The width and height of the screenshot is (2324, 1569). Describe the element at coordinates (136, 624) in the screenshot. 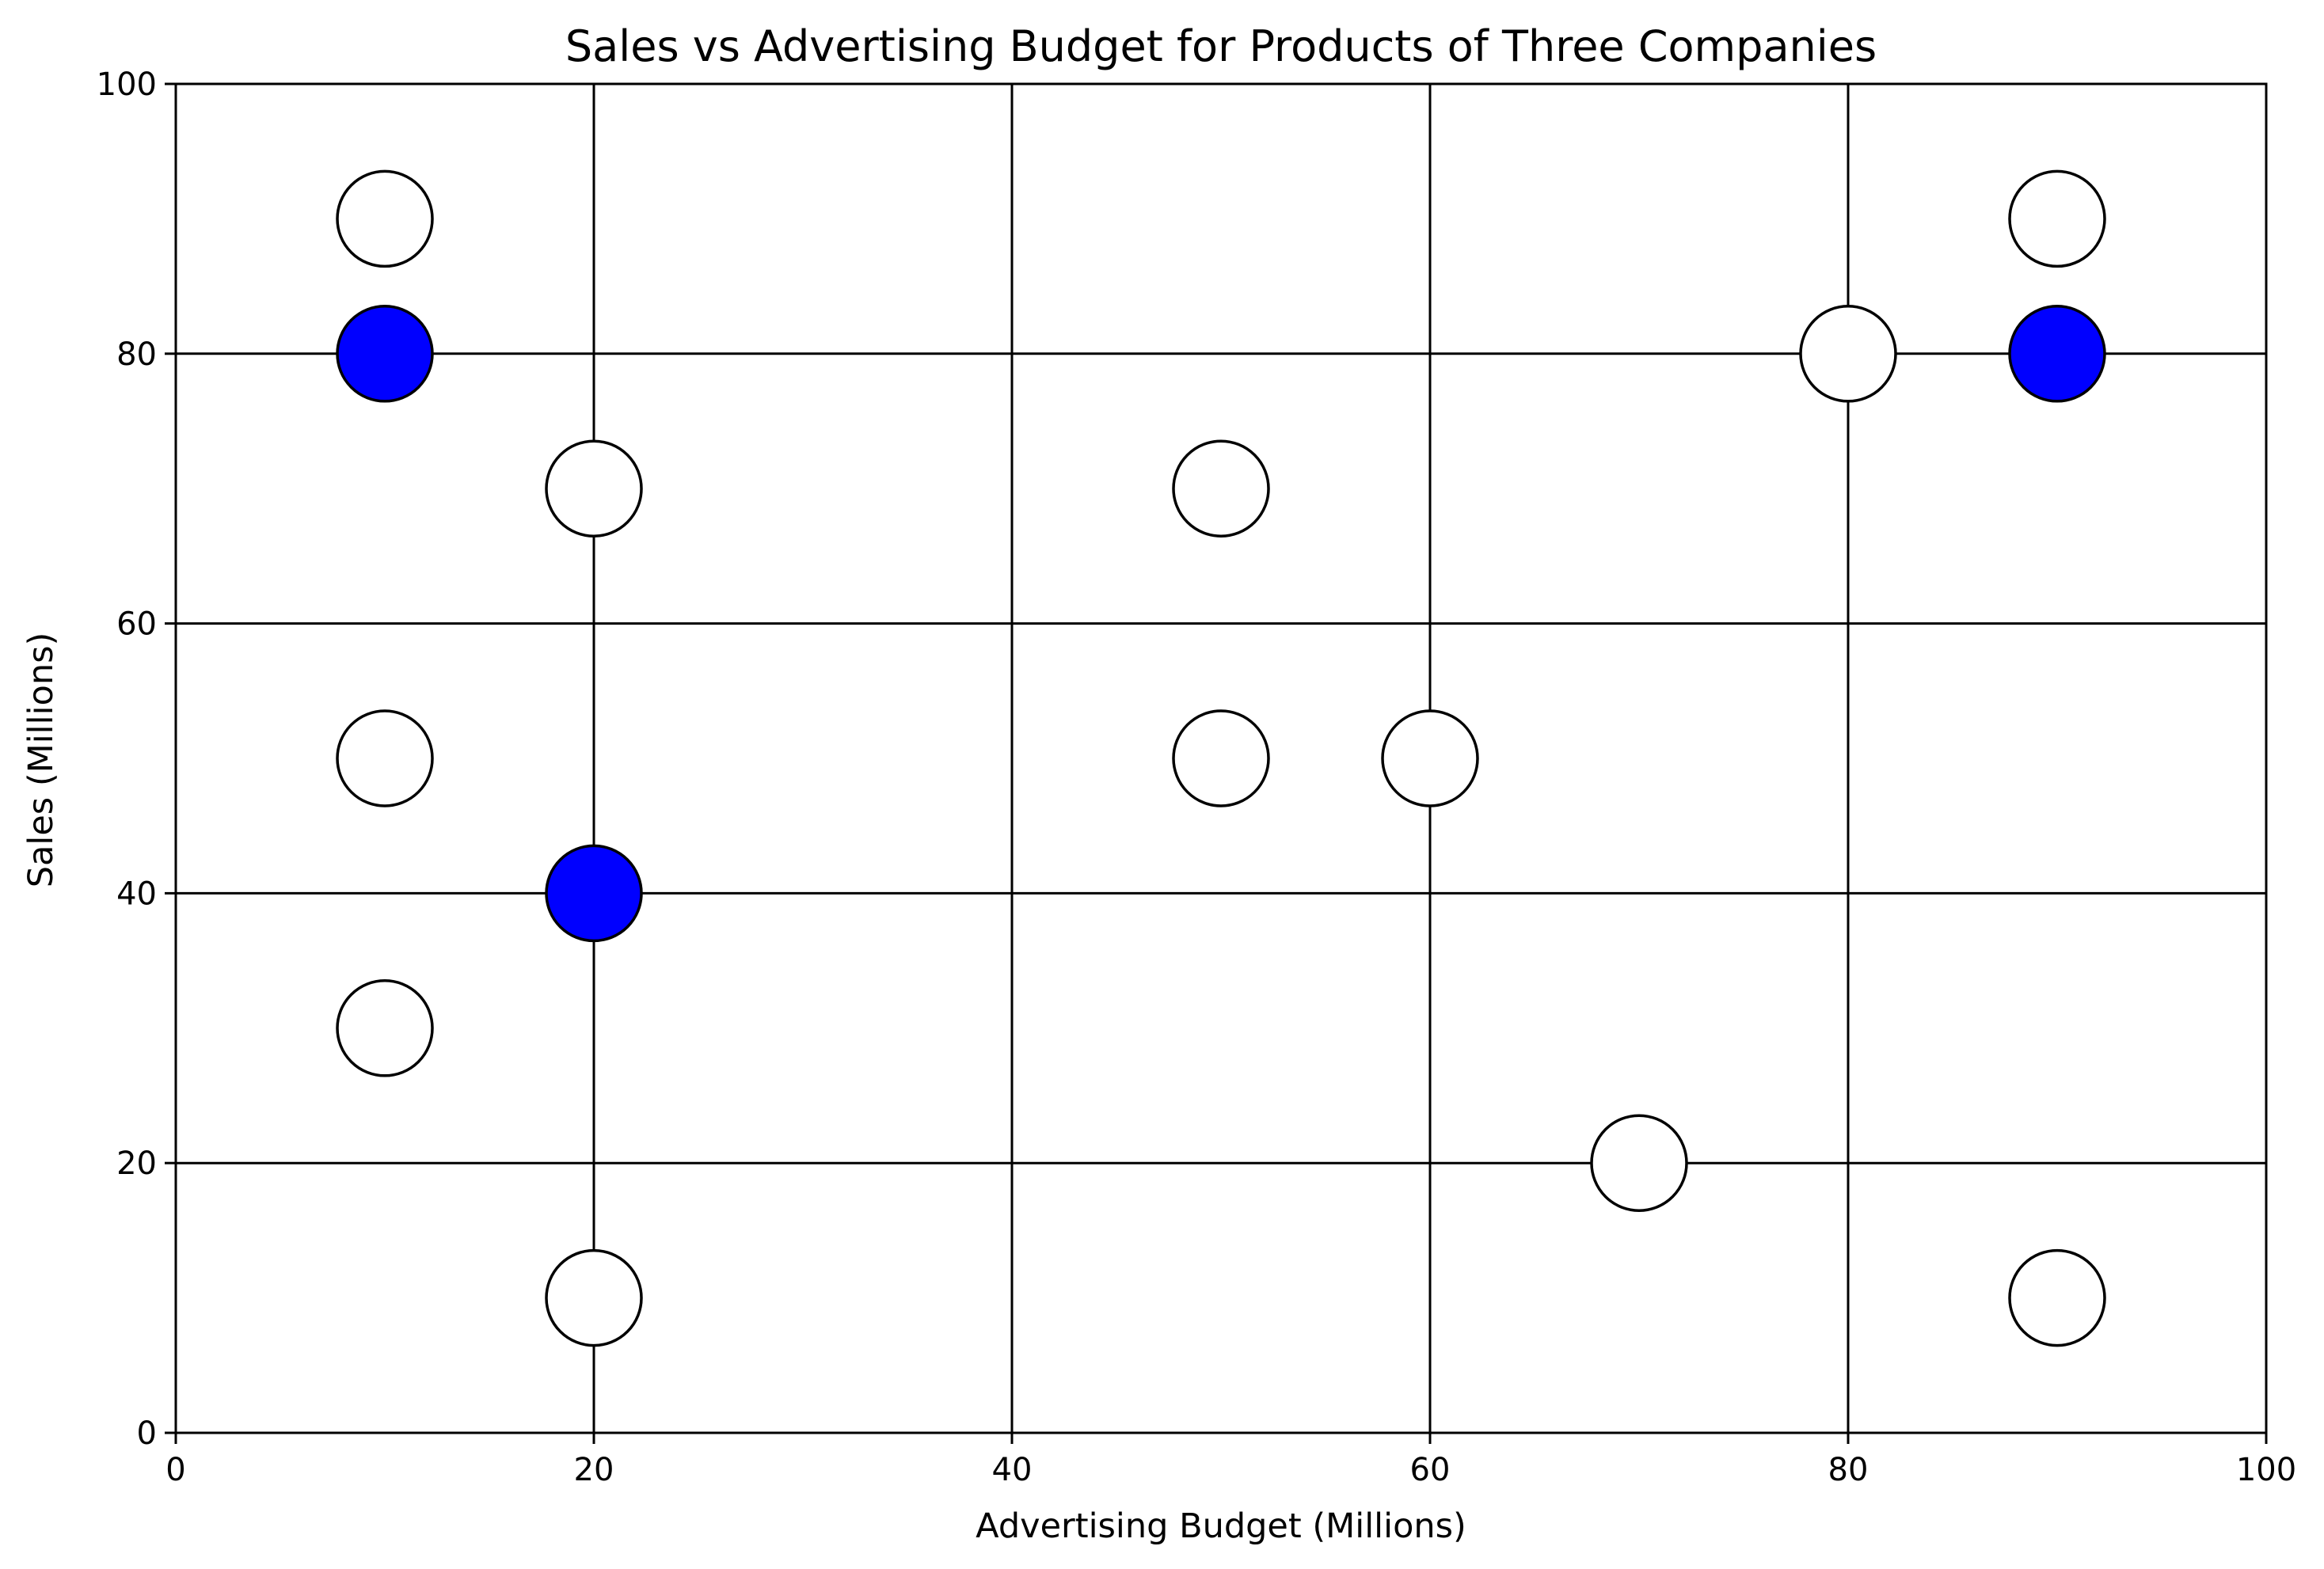

I see `y-tick-label: 60` at that location.